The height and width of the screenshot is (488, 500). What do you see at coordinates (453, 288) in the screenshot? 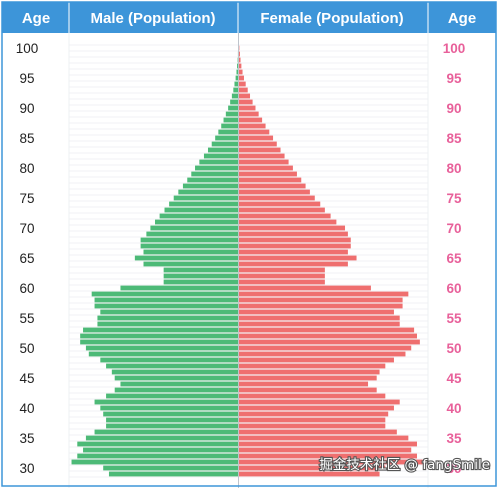
I see `age-label-right: 60` at bounding box center [453, 288].